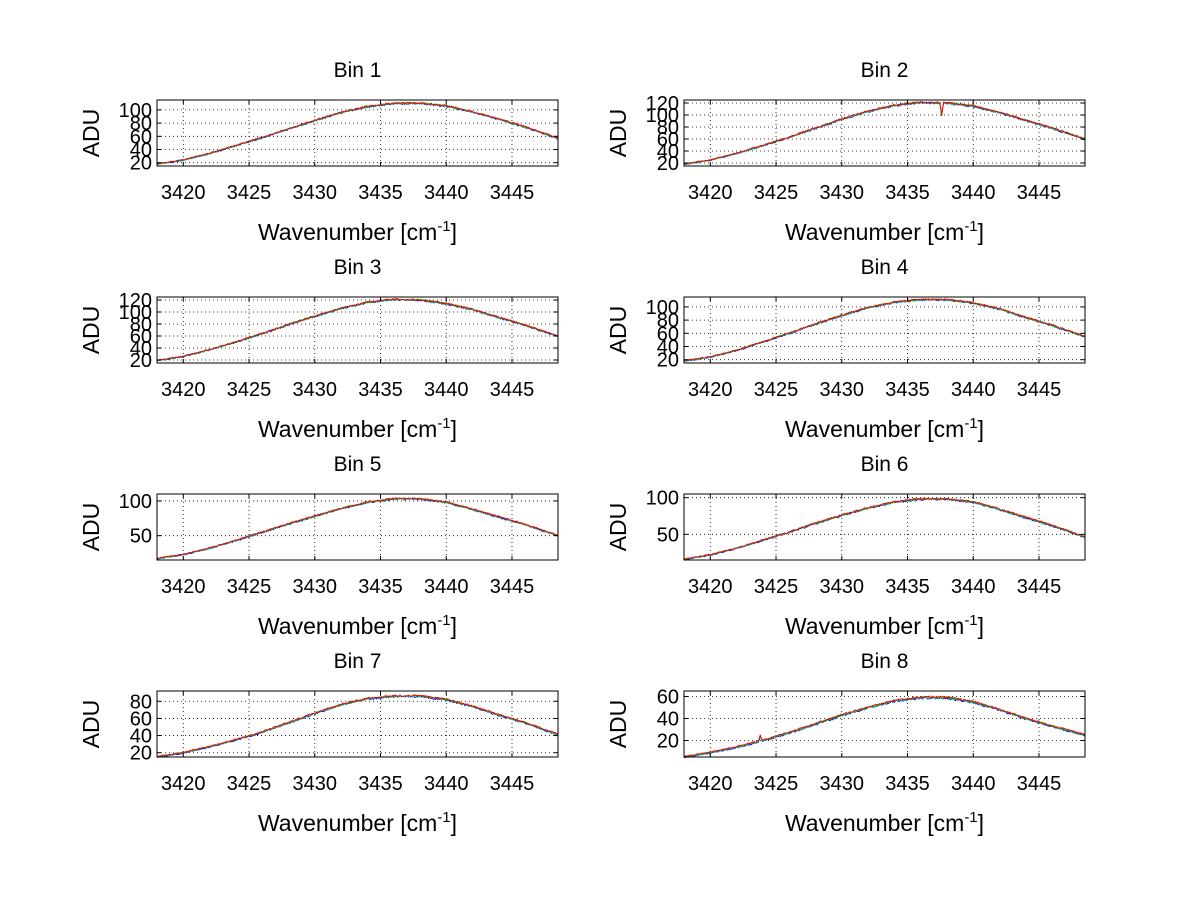 The height and width of the screenshot is (901, 1200). What do you see at coordinates (358, 464) in the screenshot?
I see `subplot-title: Bin 5` at bounding box center [358, 464].